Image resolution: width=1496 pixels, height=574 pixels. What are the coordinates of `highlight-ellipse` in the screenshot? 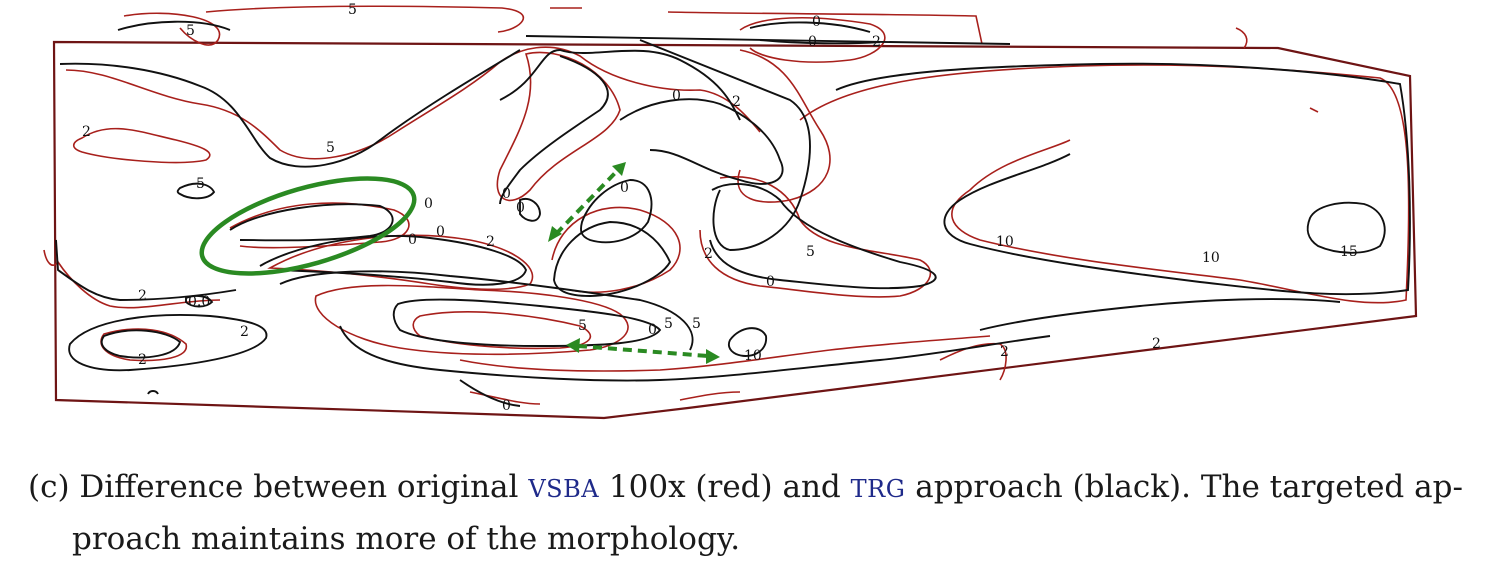 It's located at (308, 226).